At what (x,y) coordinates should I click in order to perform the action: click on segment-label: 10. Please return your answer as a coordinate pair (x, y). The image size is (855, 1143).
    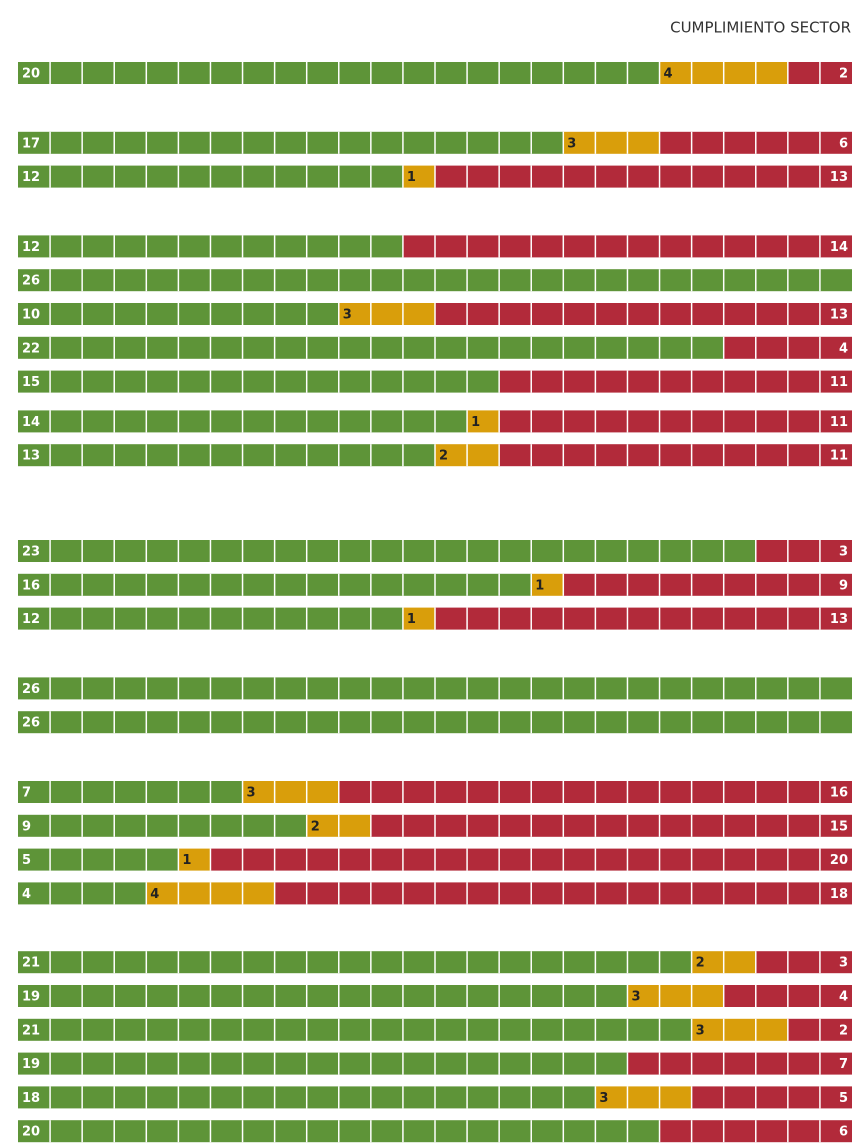
    Looking at the image, I should click on (31, 315).